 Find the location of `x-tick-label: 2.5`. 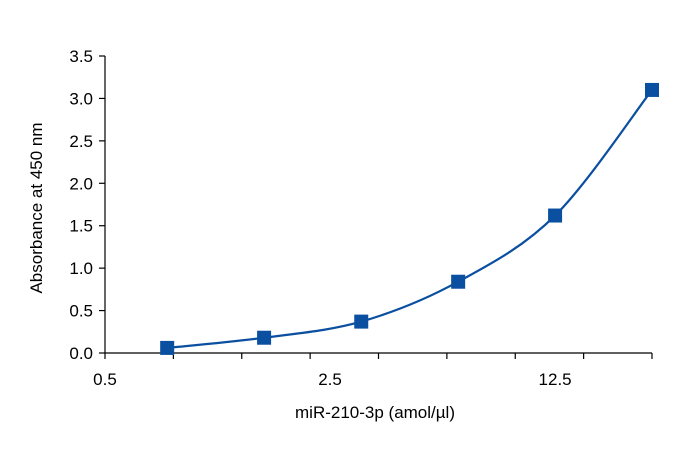

x-tick-label: 2.5 is located at coordinates (330, 379).